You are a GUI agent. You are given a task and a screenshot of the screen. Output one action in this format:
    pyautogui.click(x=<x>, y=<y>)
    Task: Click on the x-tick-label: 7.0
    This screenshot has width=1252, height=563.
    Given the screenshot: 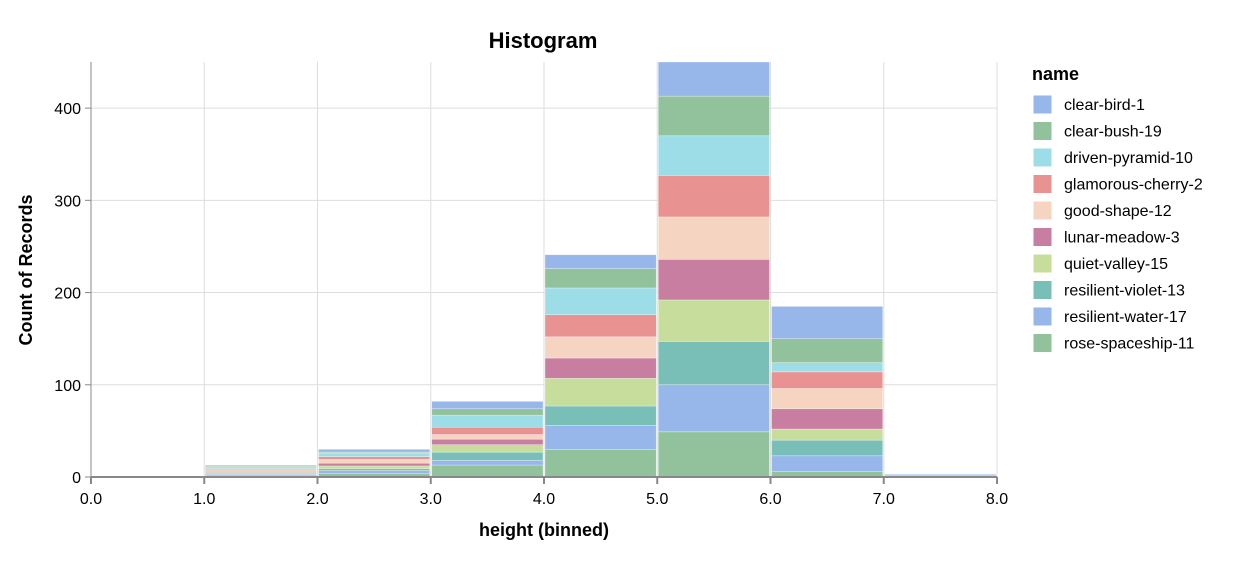 What is the action you would take?
    pyautogui.click(x=884, y=499)
    